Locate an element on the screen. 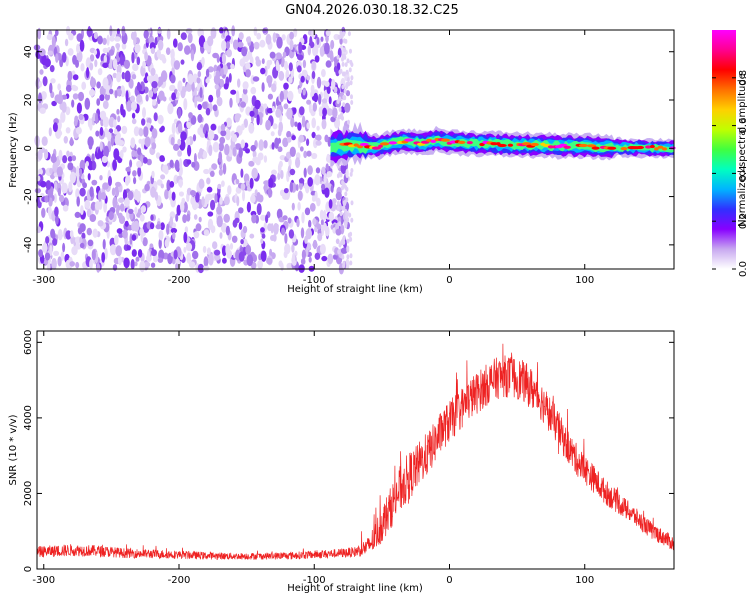  x-tick-label: -300 is located at coordinates (43, 580).